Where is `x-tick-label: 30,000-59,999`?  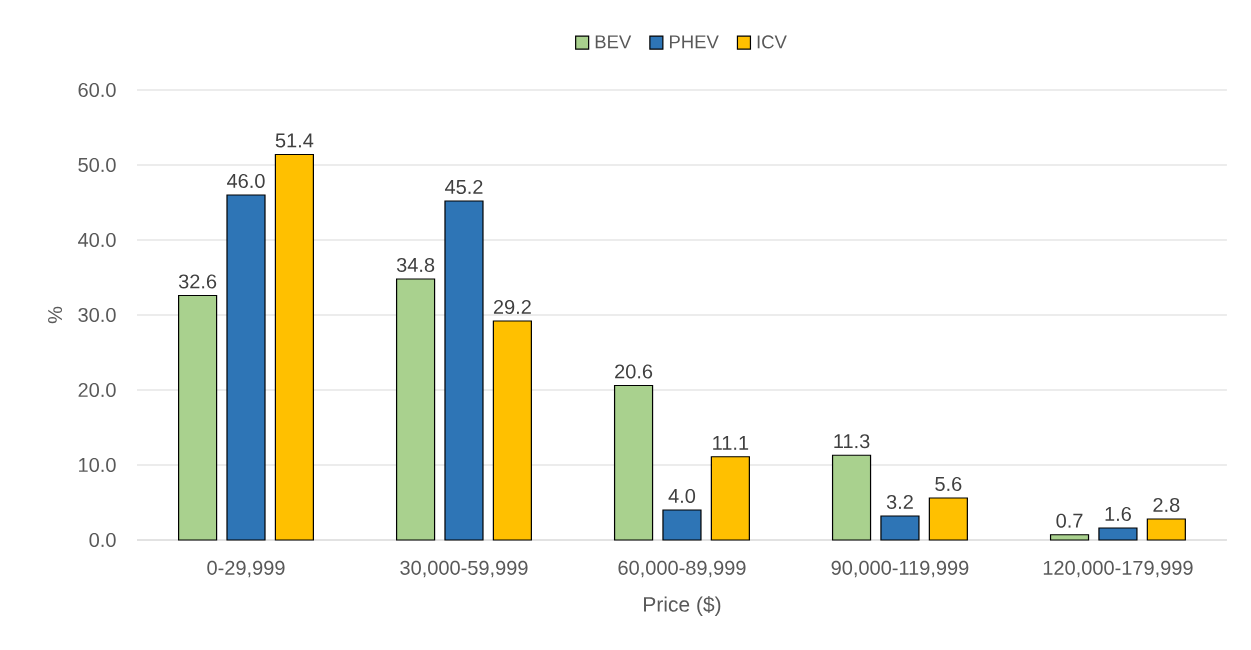 x-tick-label: 30,000-59,999 is located at coordinates (464, 569).